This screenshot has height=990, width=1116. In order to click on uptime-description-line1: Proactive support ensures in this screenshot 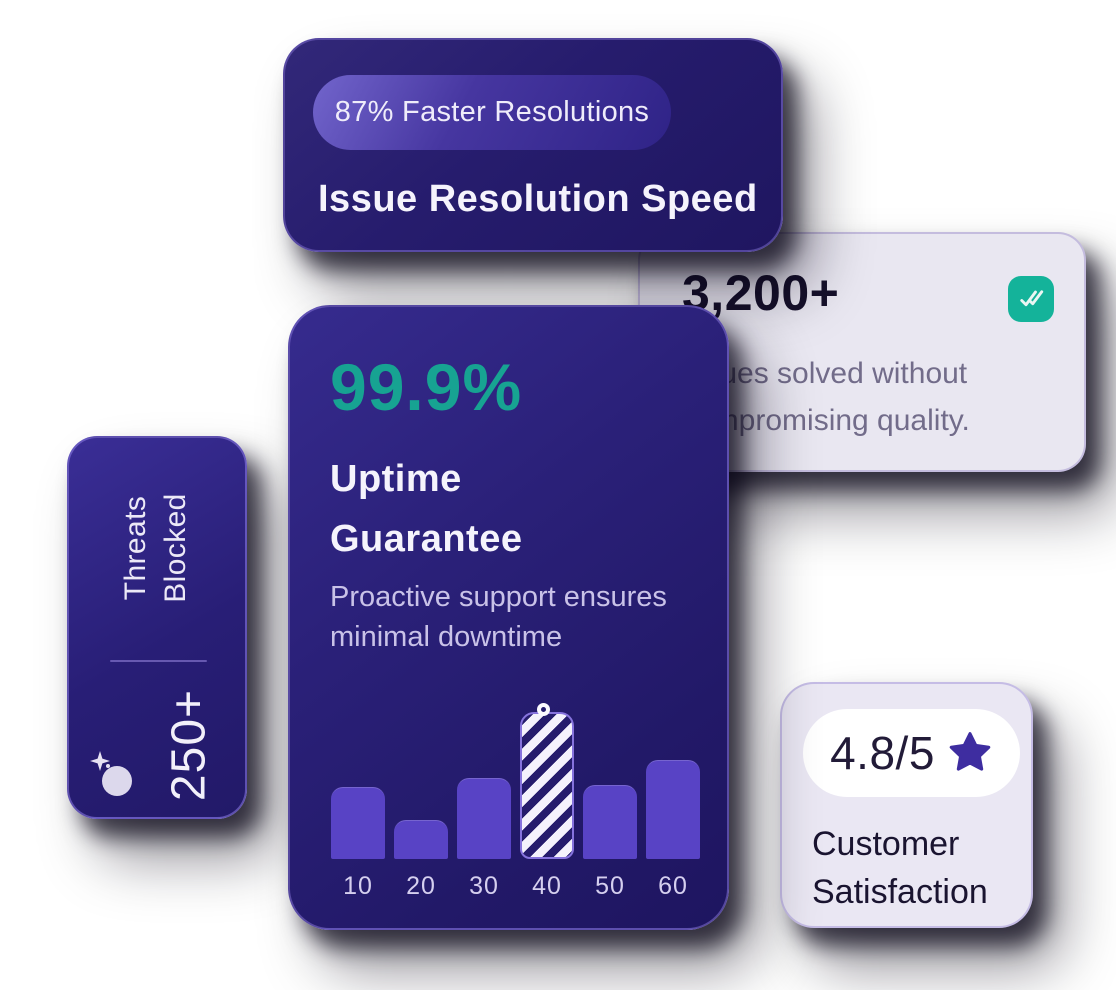, I will do `click(498, 597)`.